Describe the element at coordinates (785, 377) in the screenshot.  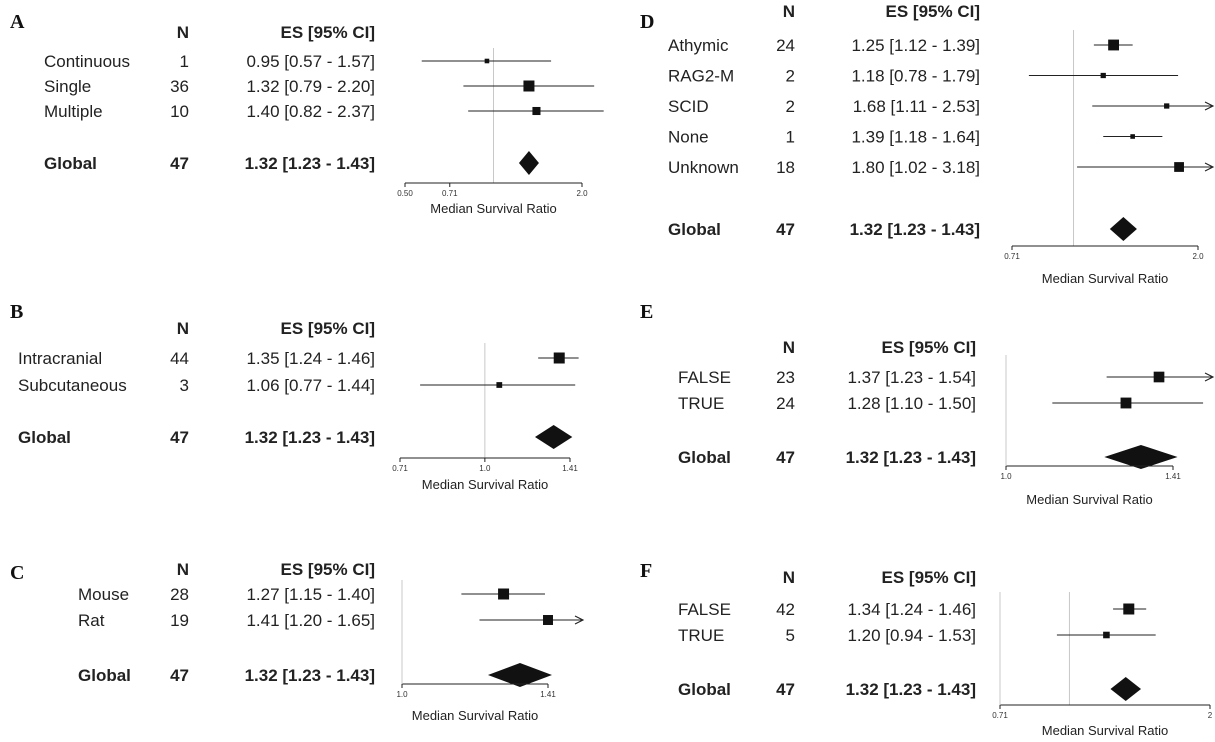
I see `row-n: 23` at that location.